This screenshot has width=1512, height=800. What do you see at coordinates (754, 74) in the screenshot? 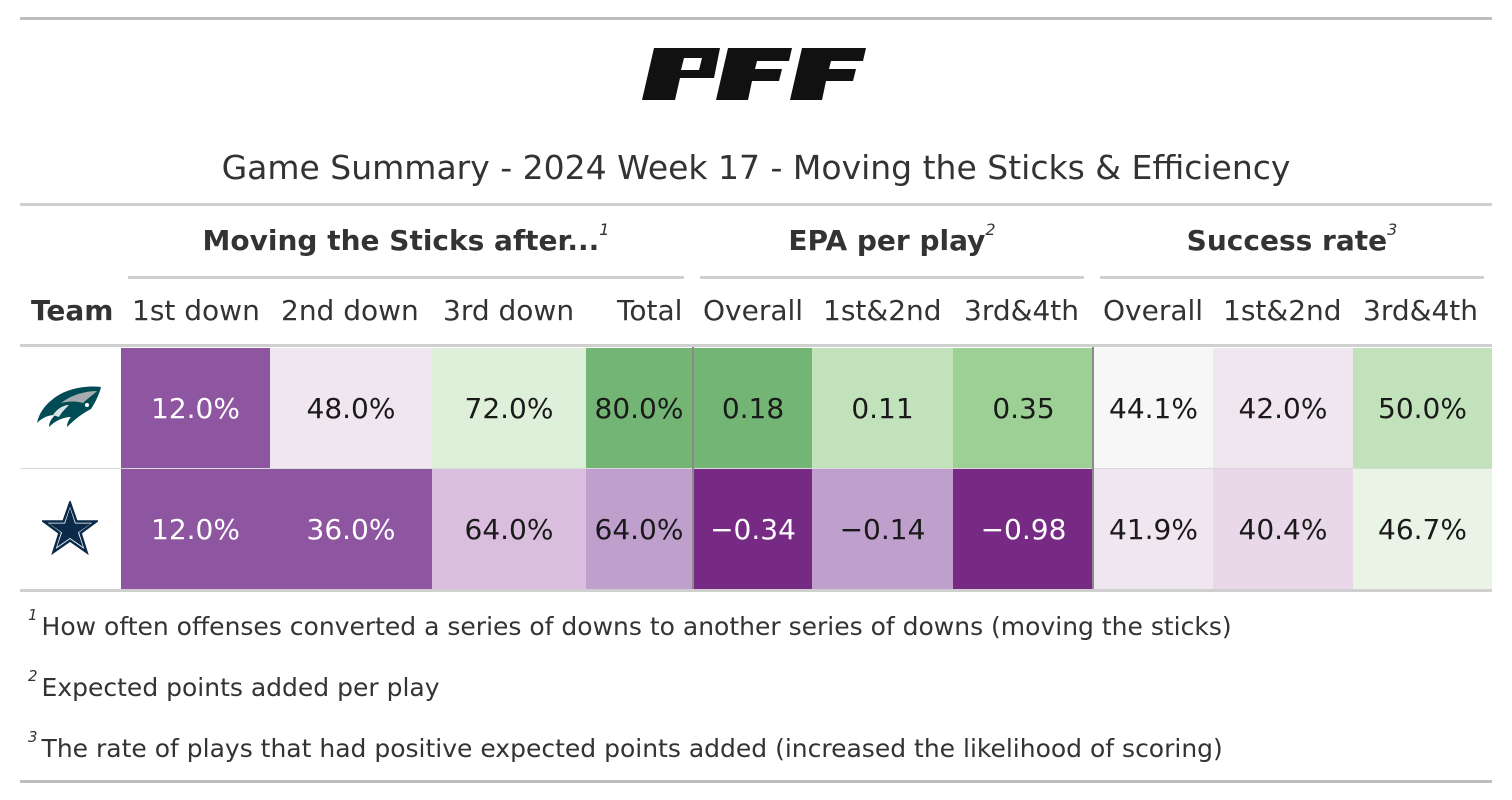
I see `pff-logo` at bounding box center [754, 74].